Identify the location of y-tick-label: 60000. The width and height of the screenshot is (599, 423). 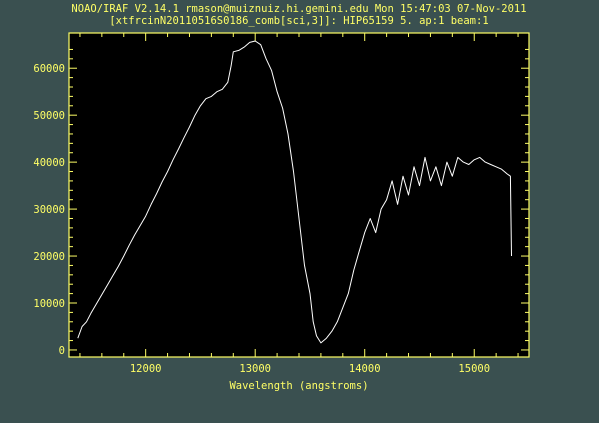
(49, 69).